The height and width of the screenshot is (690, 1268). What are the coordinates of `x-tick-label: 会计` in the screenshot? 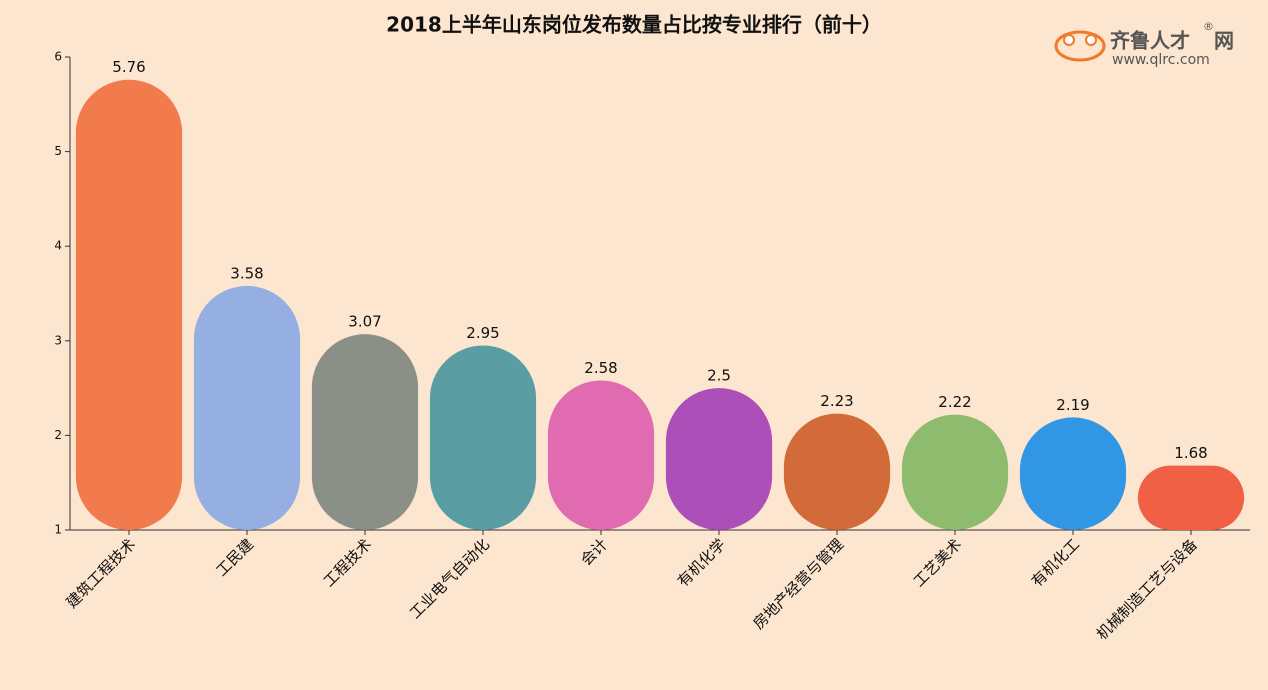 It's located at (594, 552).